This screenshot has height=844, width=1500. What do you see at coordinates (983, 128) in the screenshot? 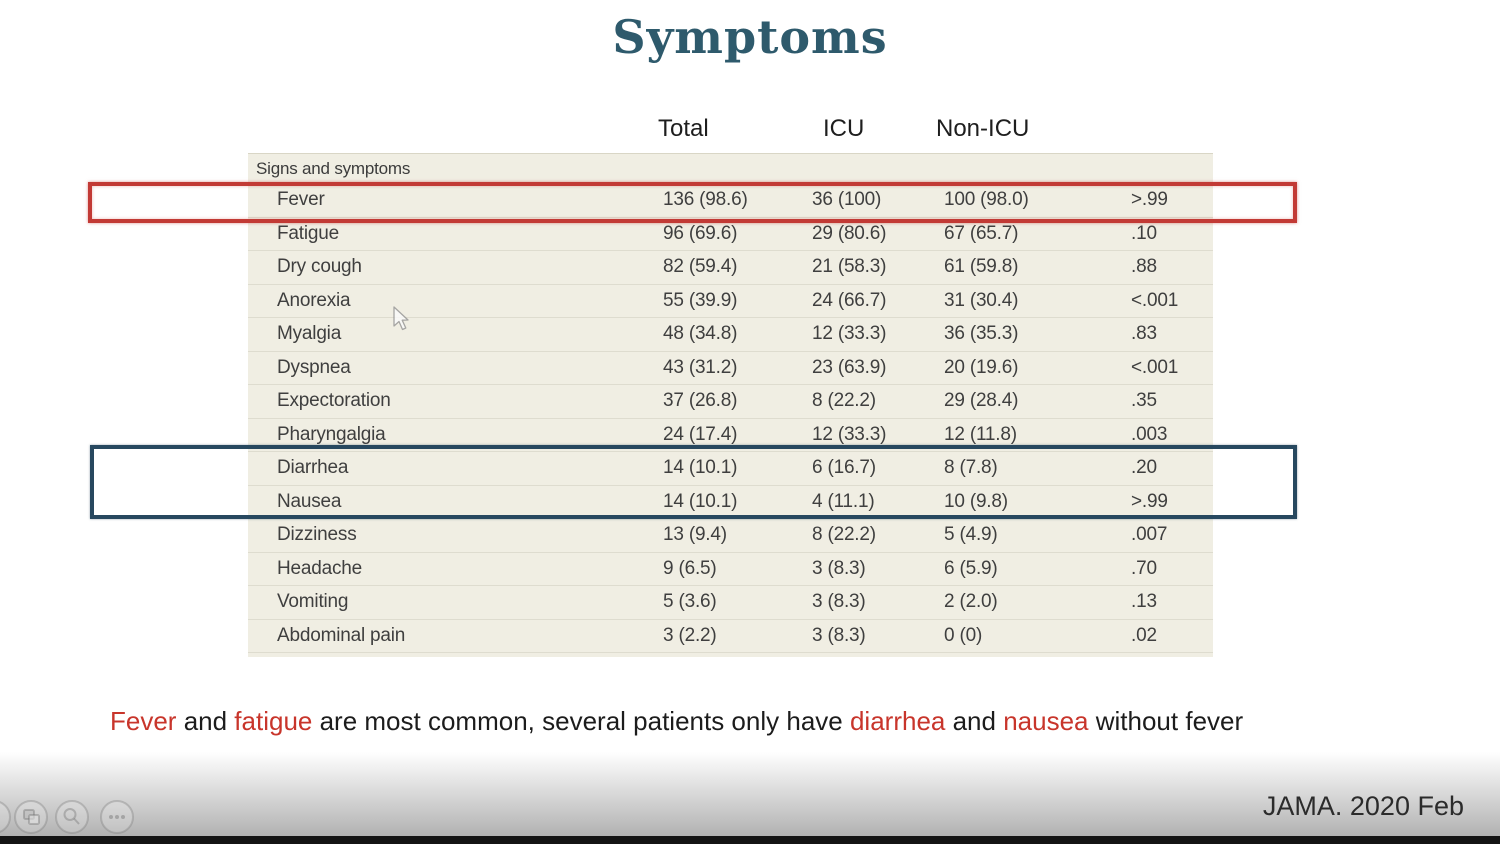
I see `column-header-non-icu: Non-ICU` at bounding box center [983, 128].